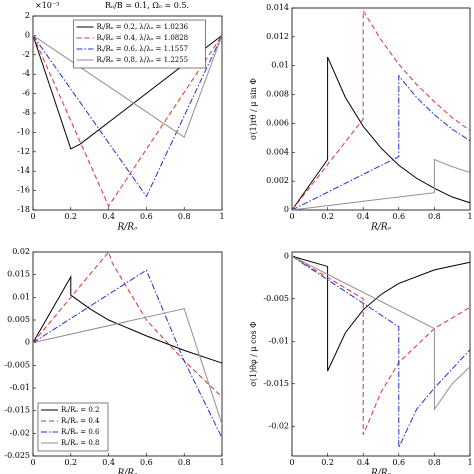 This screenshot has width=474, height=474. Describe the element at coordinates (80, 432) in the screenshot. I see `legend-label: Rᵢ/Rₒ = 0.6` at that location.